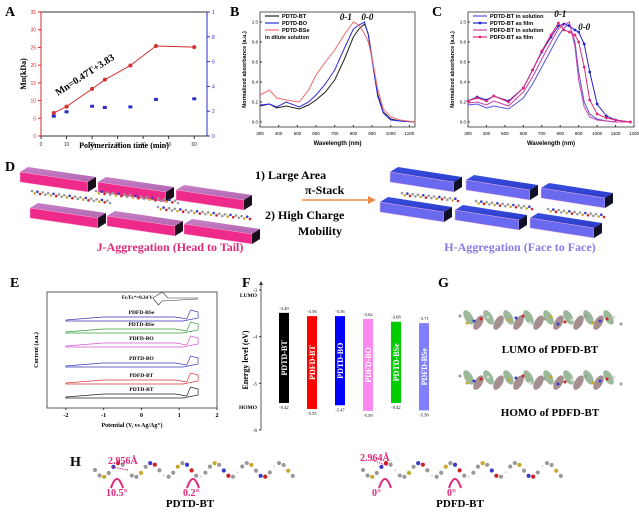  I want to click on y-tick-label: 0, so click(34, 137).